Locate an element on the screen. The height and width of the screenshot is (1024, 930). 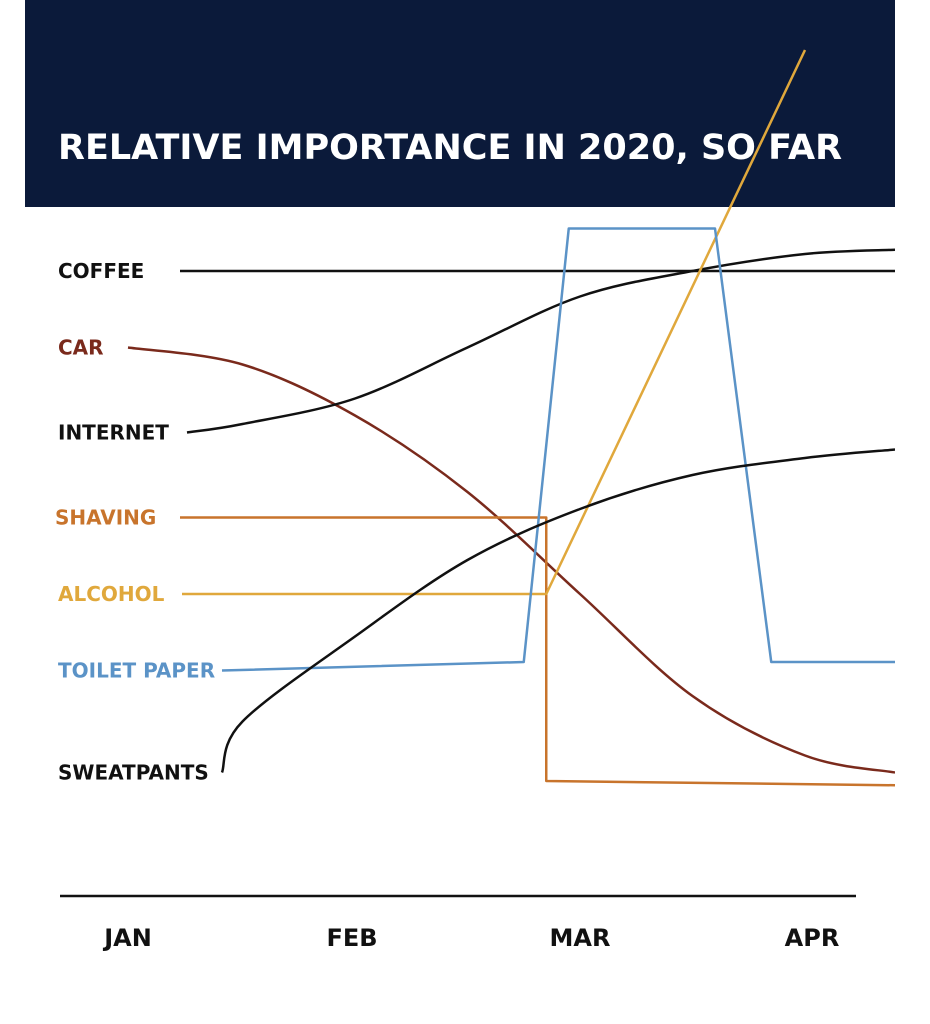
series-label-shaving: SHAVING is located at coordinates (105, 518).